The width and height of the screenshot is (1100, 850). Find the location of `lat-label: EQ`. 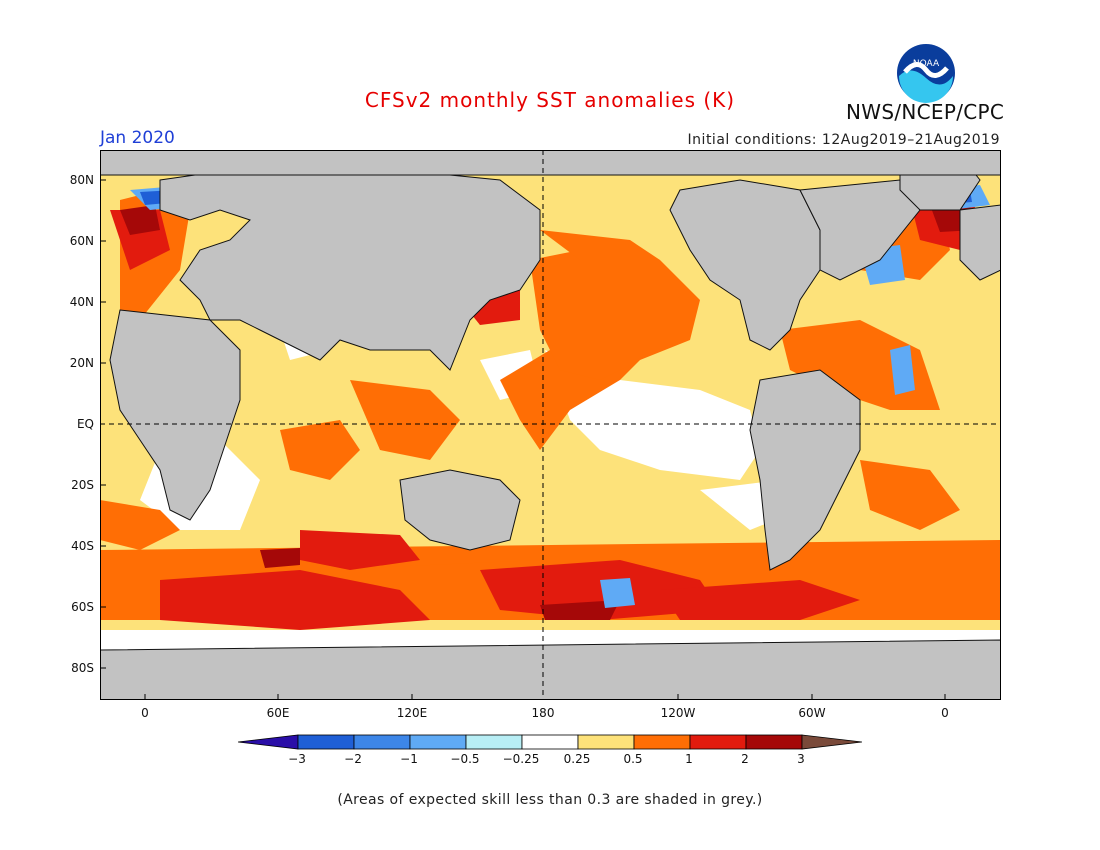

lat-label: EQ is located at coordinates (85, 424).